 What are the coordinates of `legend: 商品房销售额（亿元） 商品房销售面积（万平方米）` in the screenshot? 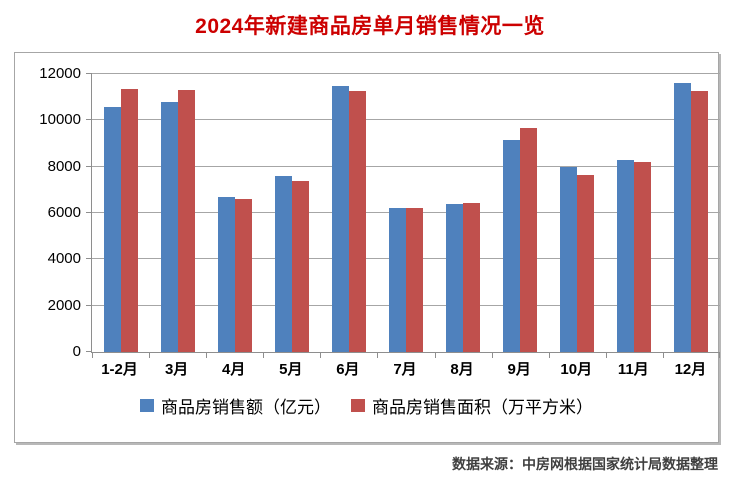 It's located at (366, 405).